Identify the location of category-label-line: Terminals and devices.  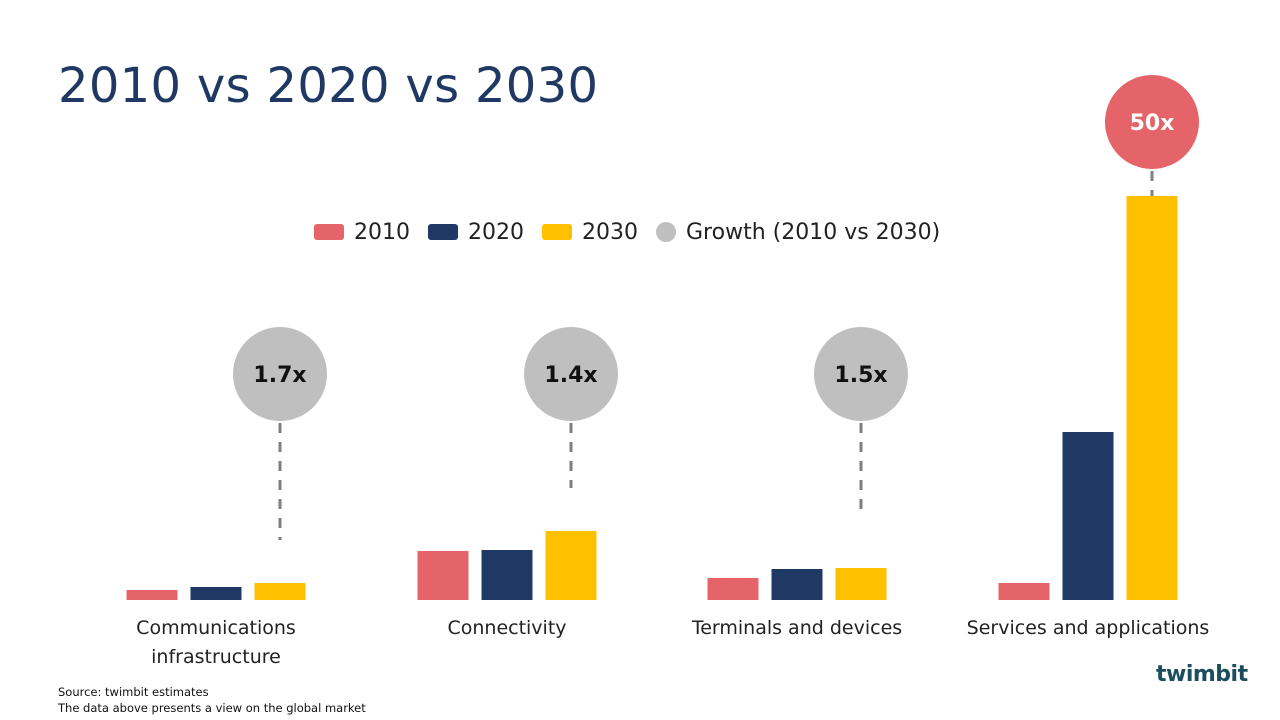
(797, 628).